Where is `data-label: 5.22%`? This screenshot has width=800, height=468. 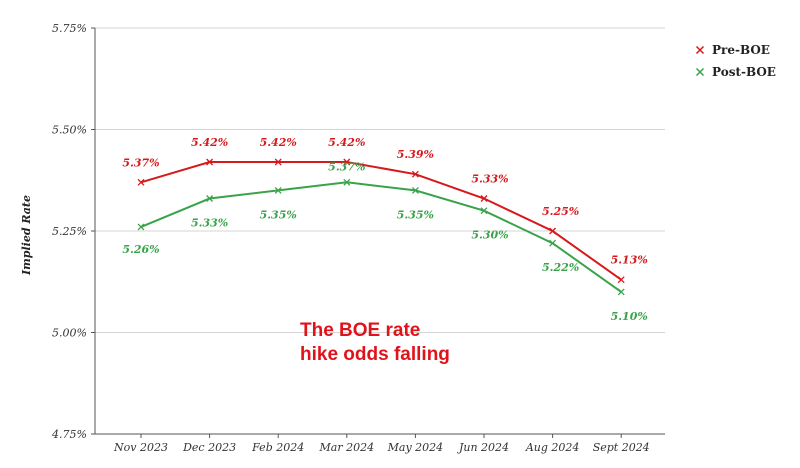
data-label: 5.22% is located at coordinates (560, 267).